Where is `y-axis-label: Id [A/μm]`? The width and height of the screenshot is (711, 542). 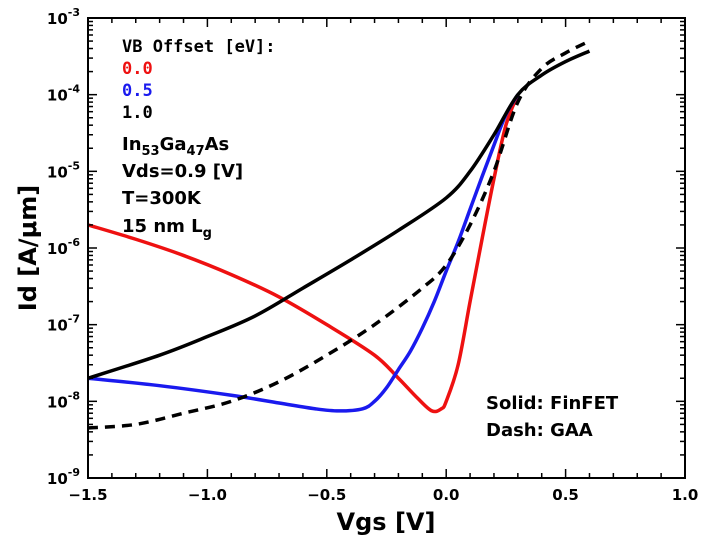
y-axis-label: Id [A/μm] is located at coordinates (28, 248).